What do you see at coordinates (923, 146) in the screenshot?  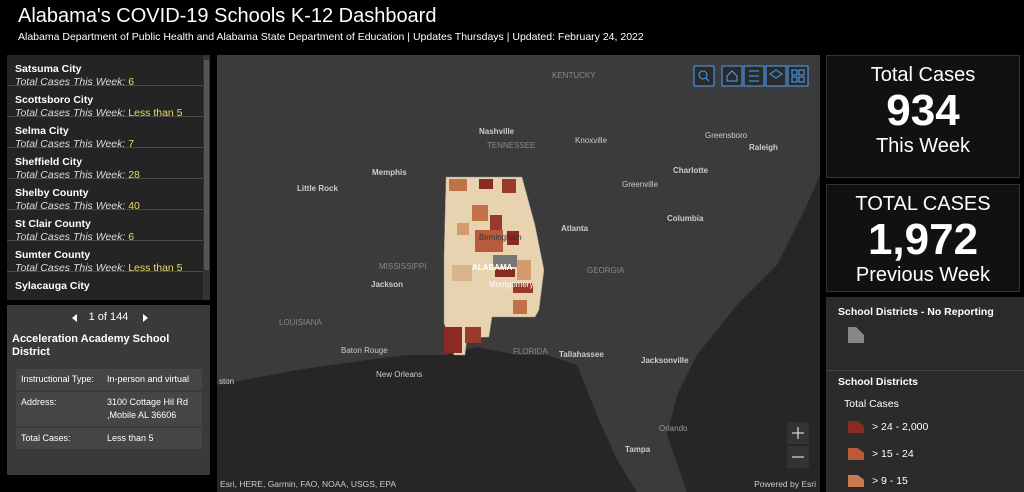 I see `card-subtitle: This Week` at bounding box center [923, 146].